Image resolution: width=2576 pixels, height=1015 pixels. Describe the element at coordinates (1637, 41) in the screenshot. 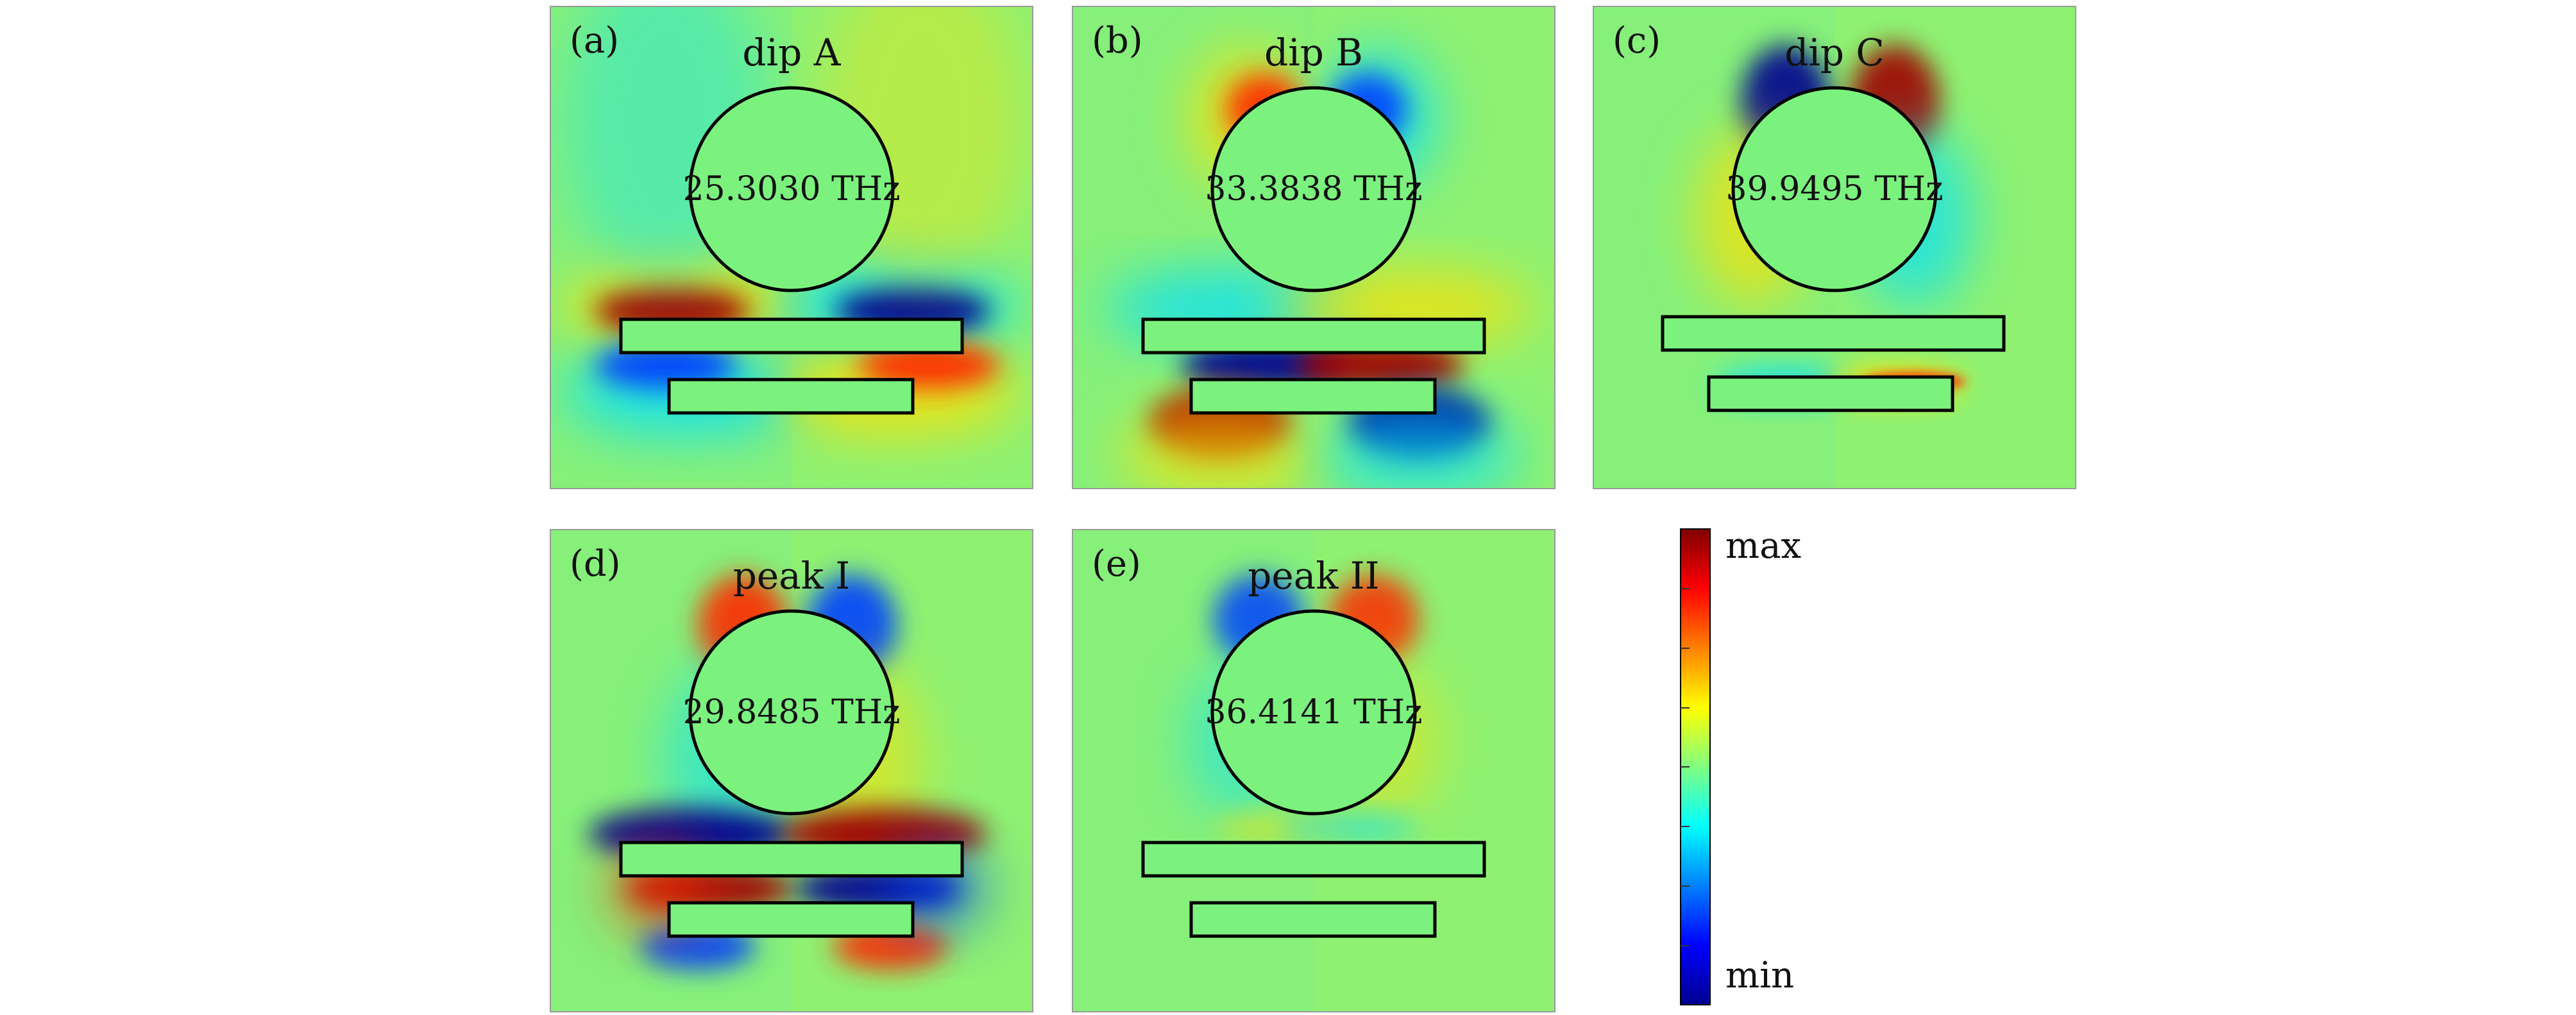

I see `panel-label: (c)` at that location.